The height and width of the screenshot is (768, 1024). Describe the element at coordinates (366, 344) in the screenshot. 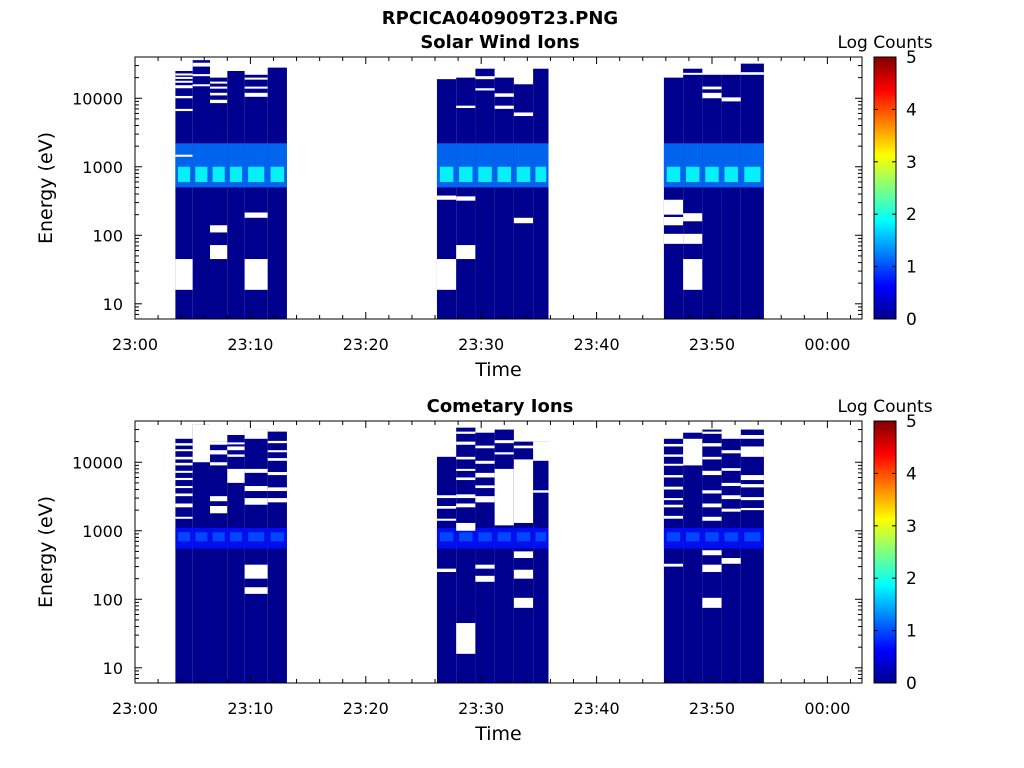

I see `x-tick-label: 23:20` at that location.